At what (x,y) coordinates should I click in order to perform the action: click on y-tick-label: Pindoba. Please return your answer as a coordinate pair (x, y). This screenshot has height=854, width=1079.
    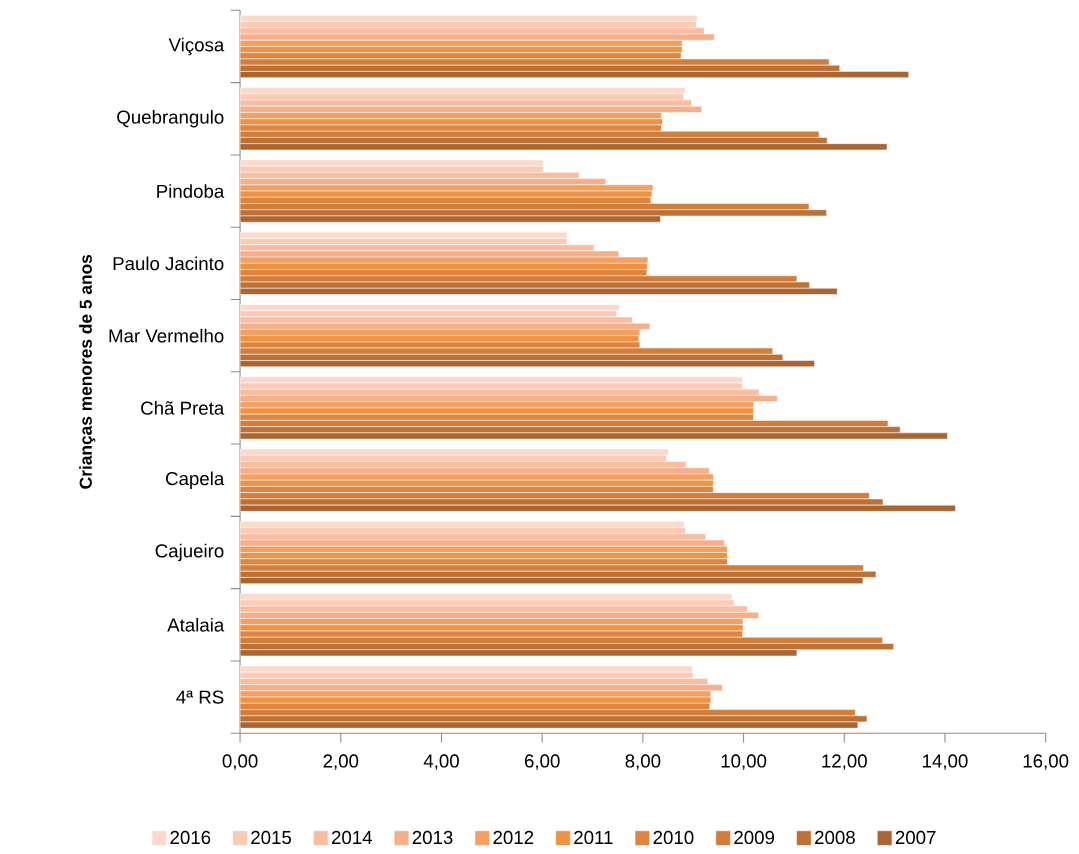
    Looking at the image, I should click on (191, 191).